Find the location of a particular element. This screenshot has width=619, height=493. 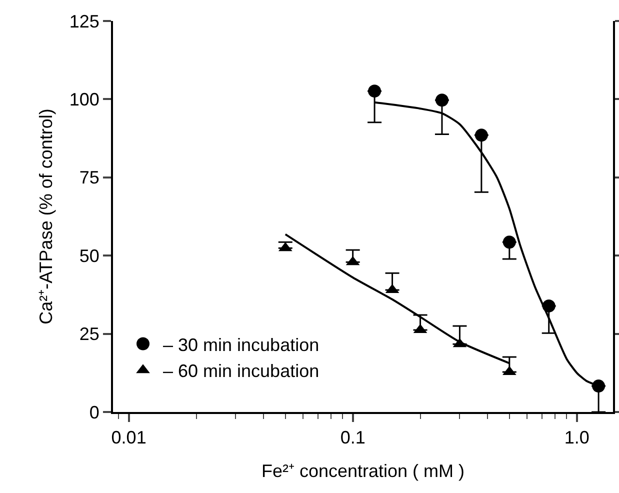

x-tick-label: 0.1 is located at coordinates (353, 438).